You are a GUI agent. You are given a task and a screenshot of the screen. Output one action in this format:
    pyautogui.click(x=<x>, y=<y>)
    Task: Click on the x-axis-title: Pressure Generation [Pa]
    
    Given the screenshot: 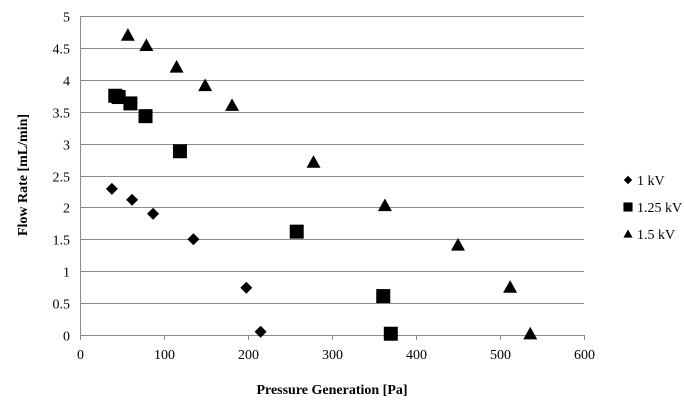 What is the action you would take?
    pyautogui.click(x=331, y=390)
    